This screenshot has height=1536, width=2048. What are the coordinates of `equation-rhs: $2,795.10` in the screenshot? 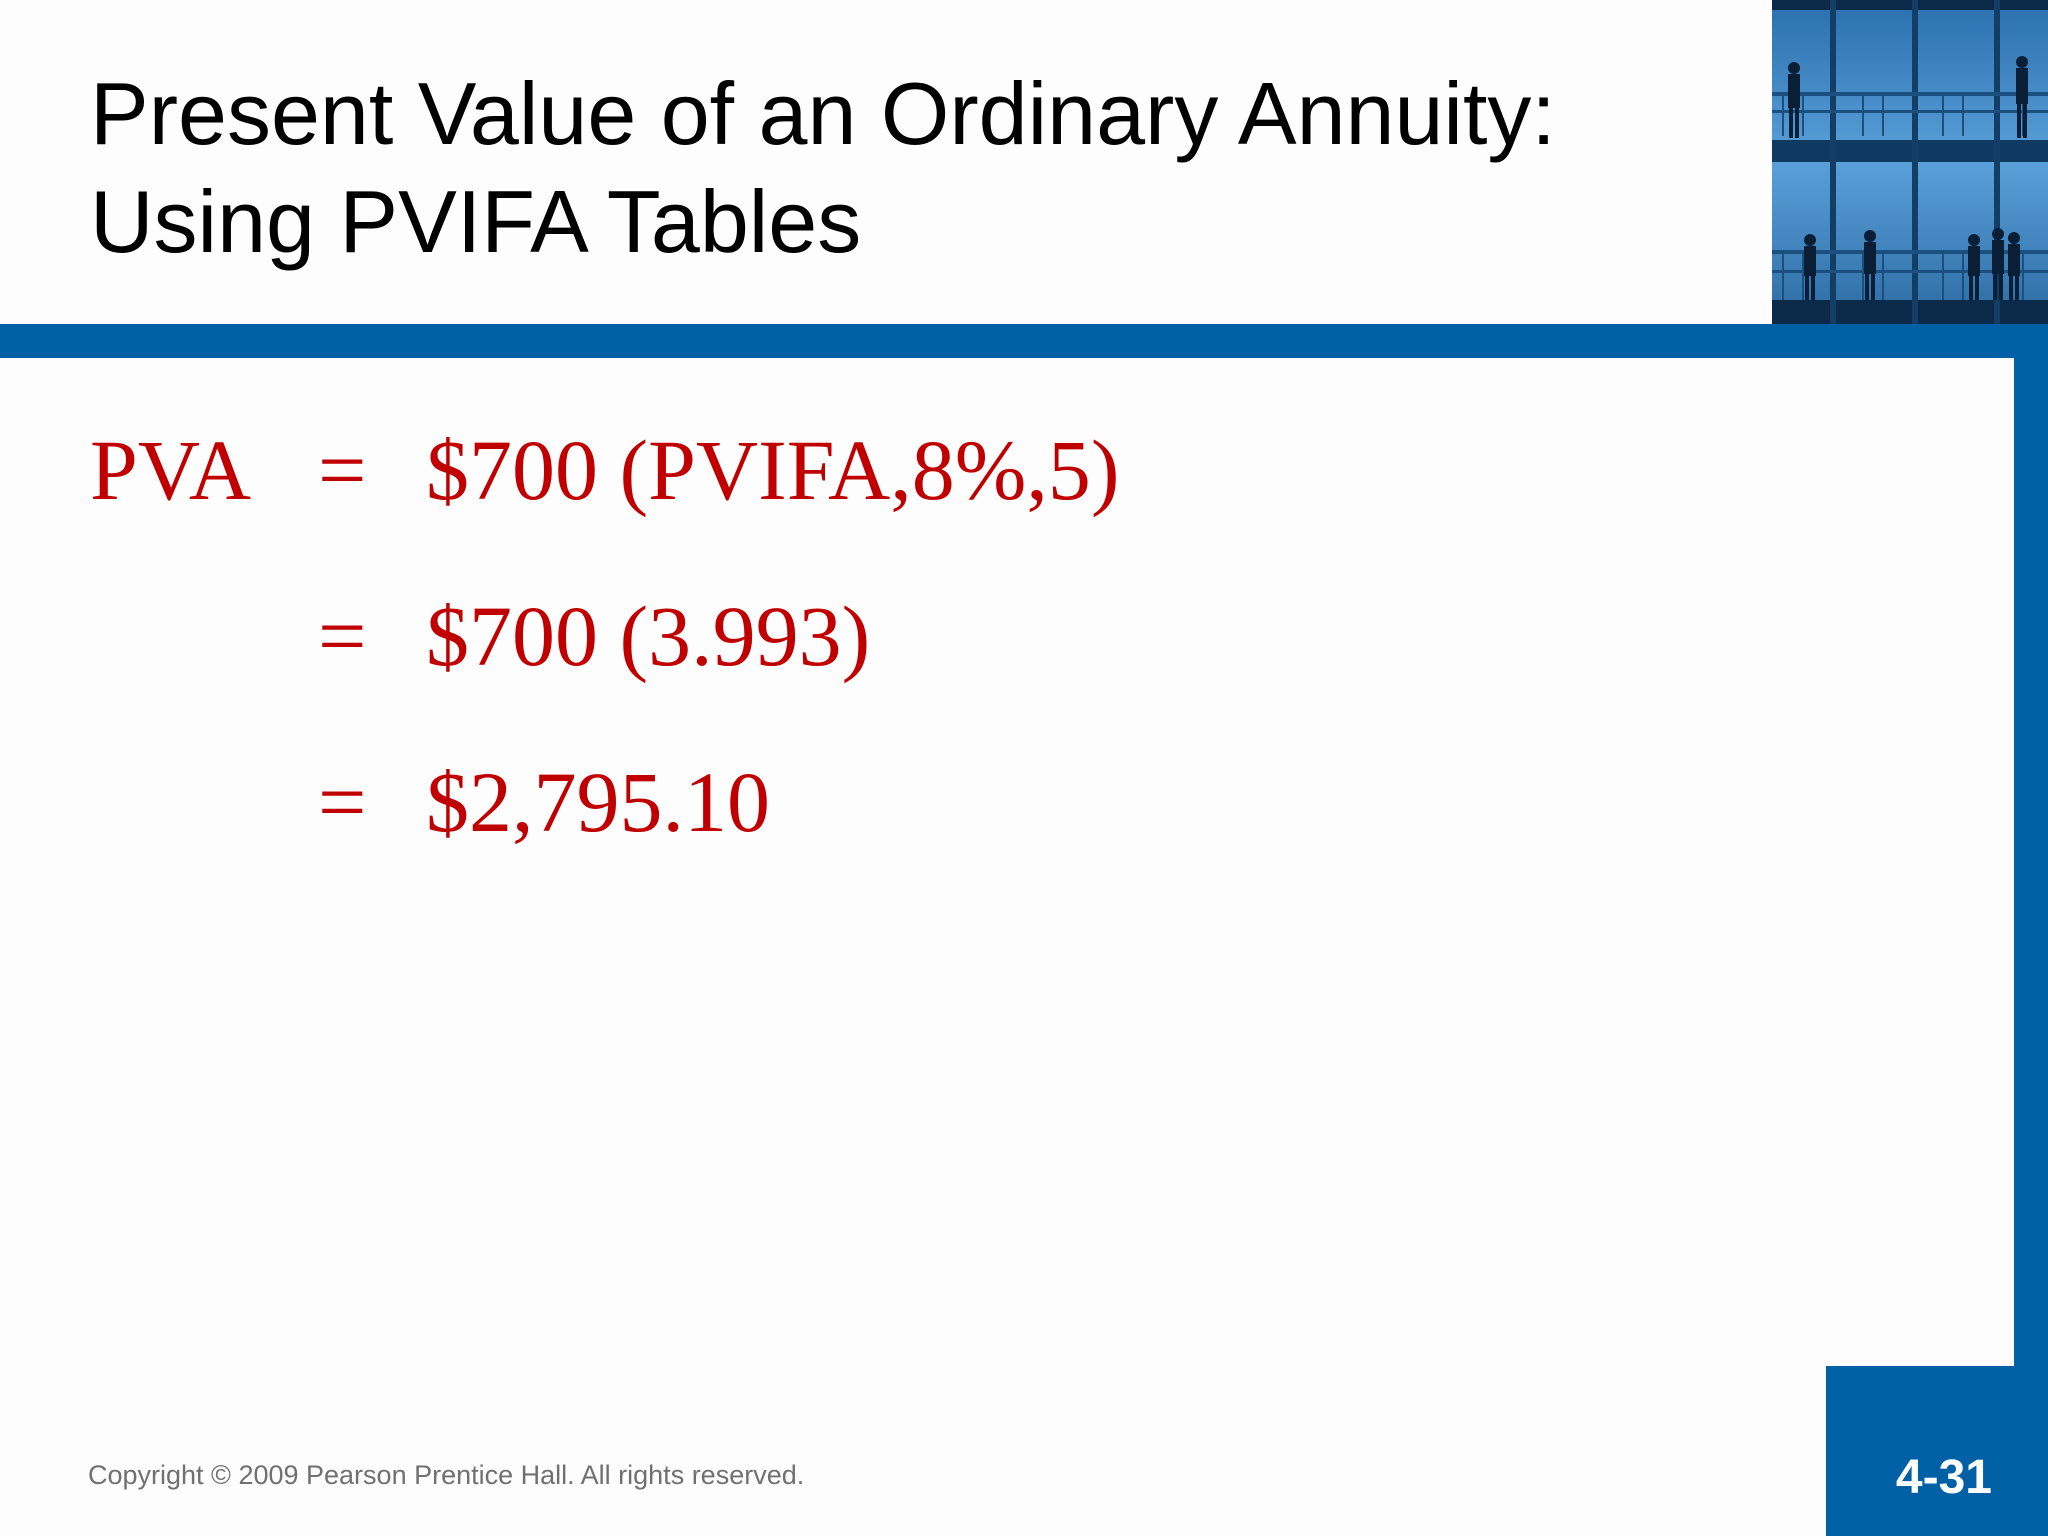 It's located at (598, 802).